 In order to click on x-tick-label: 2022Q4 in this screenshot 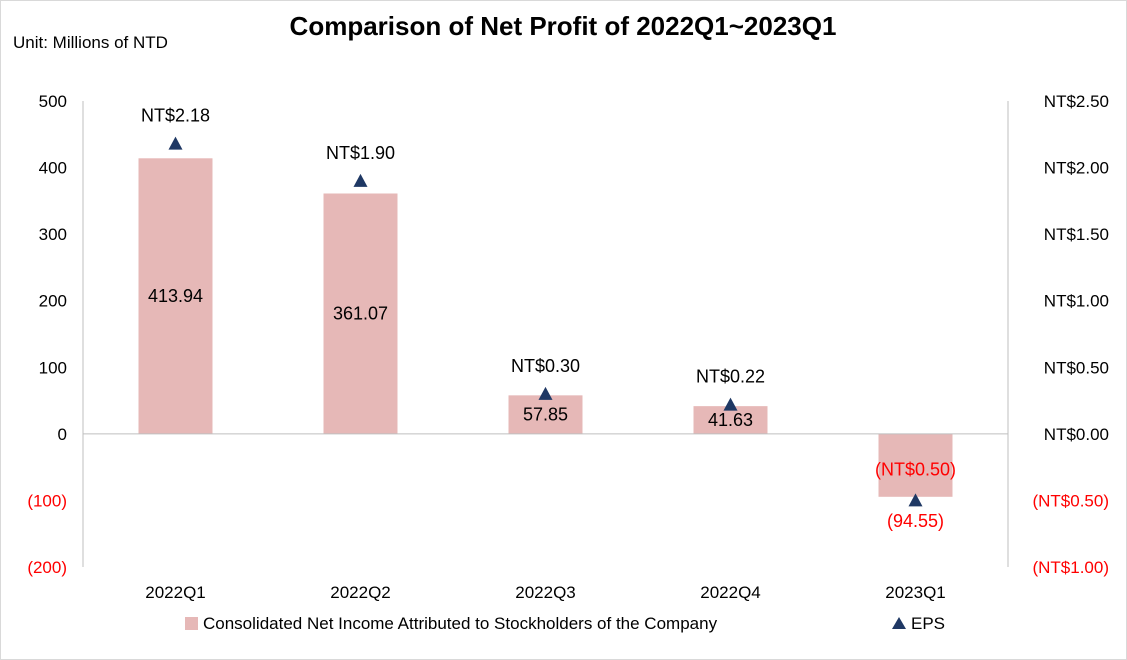, I will do `click(730, 592)`.